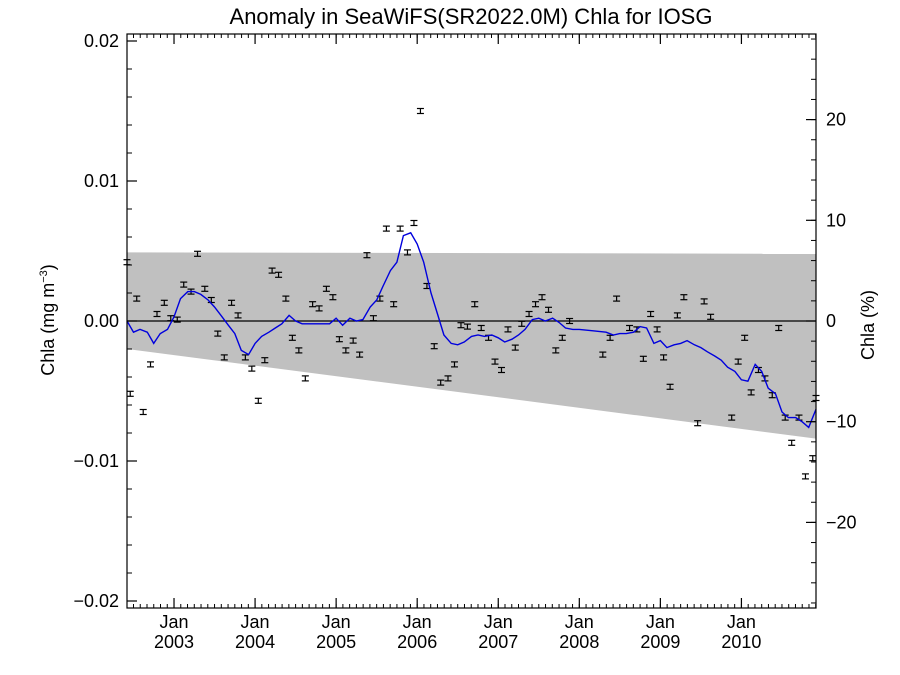  I want to click on y-axis-left-label-sup: −3, so click(44, 276).